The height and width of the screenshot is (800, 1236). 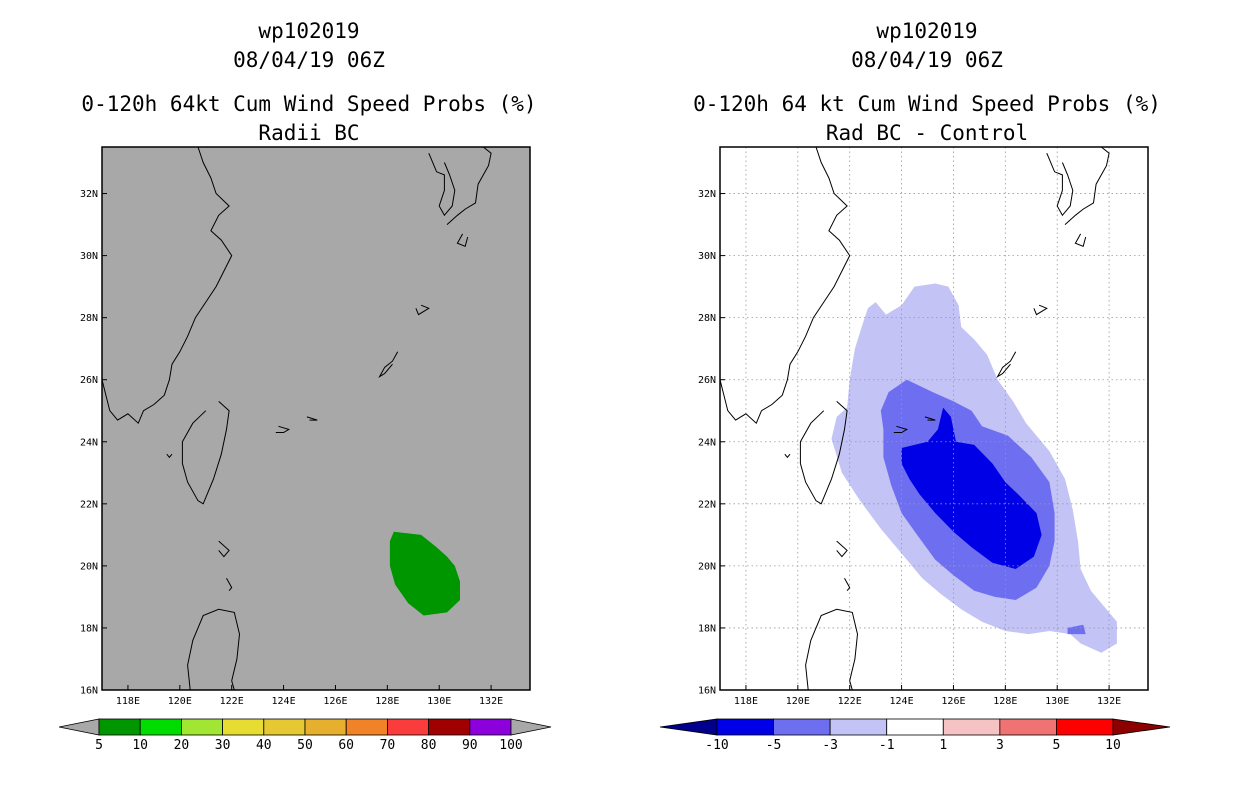 What do you see at coordinates (707, 566) in the screenshot?
I see `y-tick-label: 20N` at bounding box center [707, 566].